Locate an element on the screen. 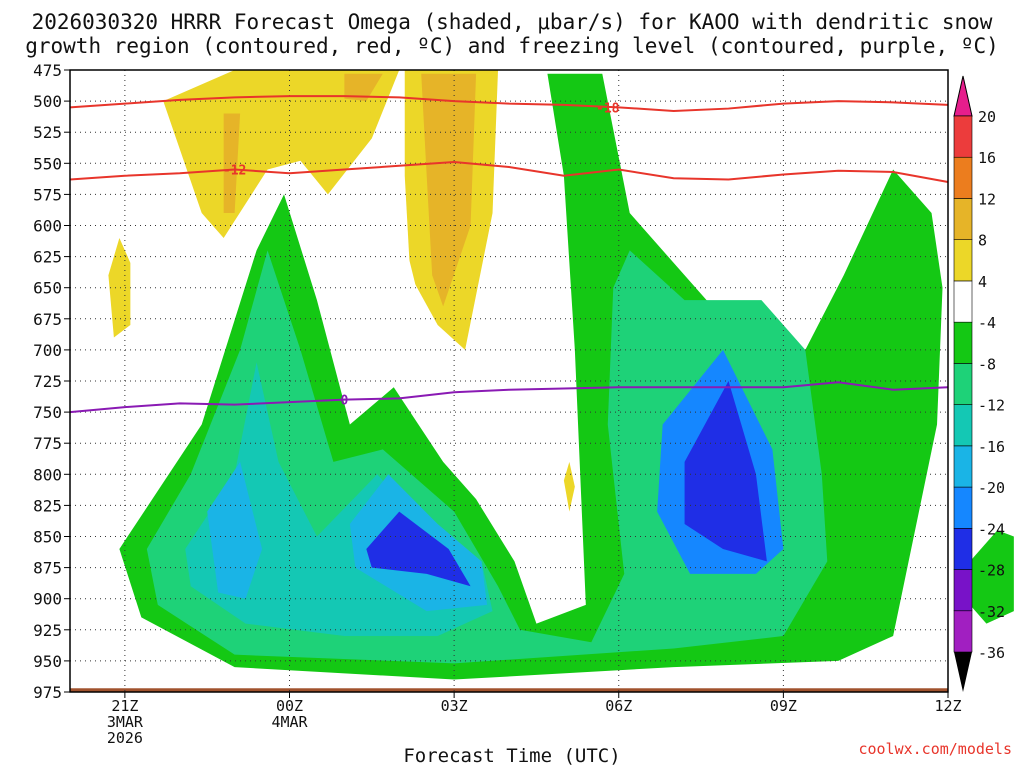  colorbar-label: -24 is located at coordinates (991, 529).